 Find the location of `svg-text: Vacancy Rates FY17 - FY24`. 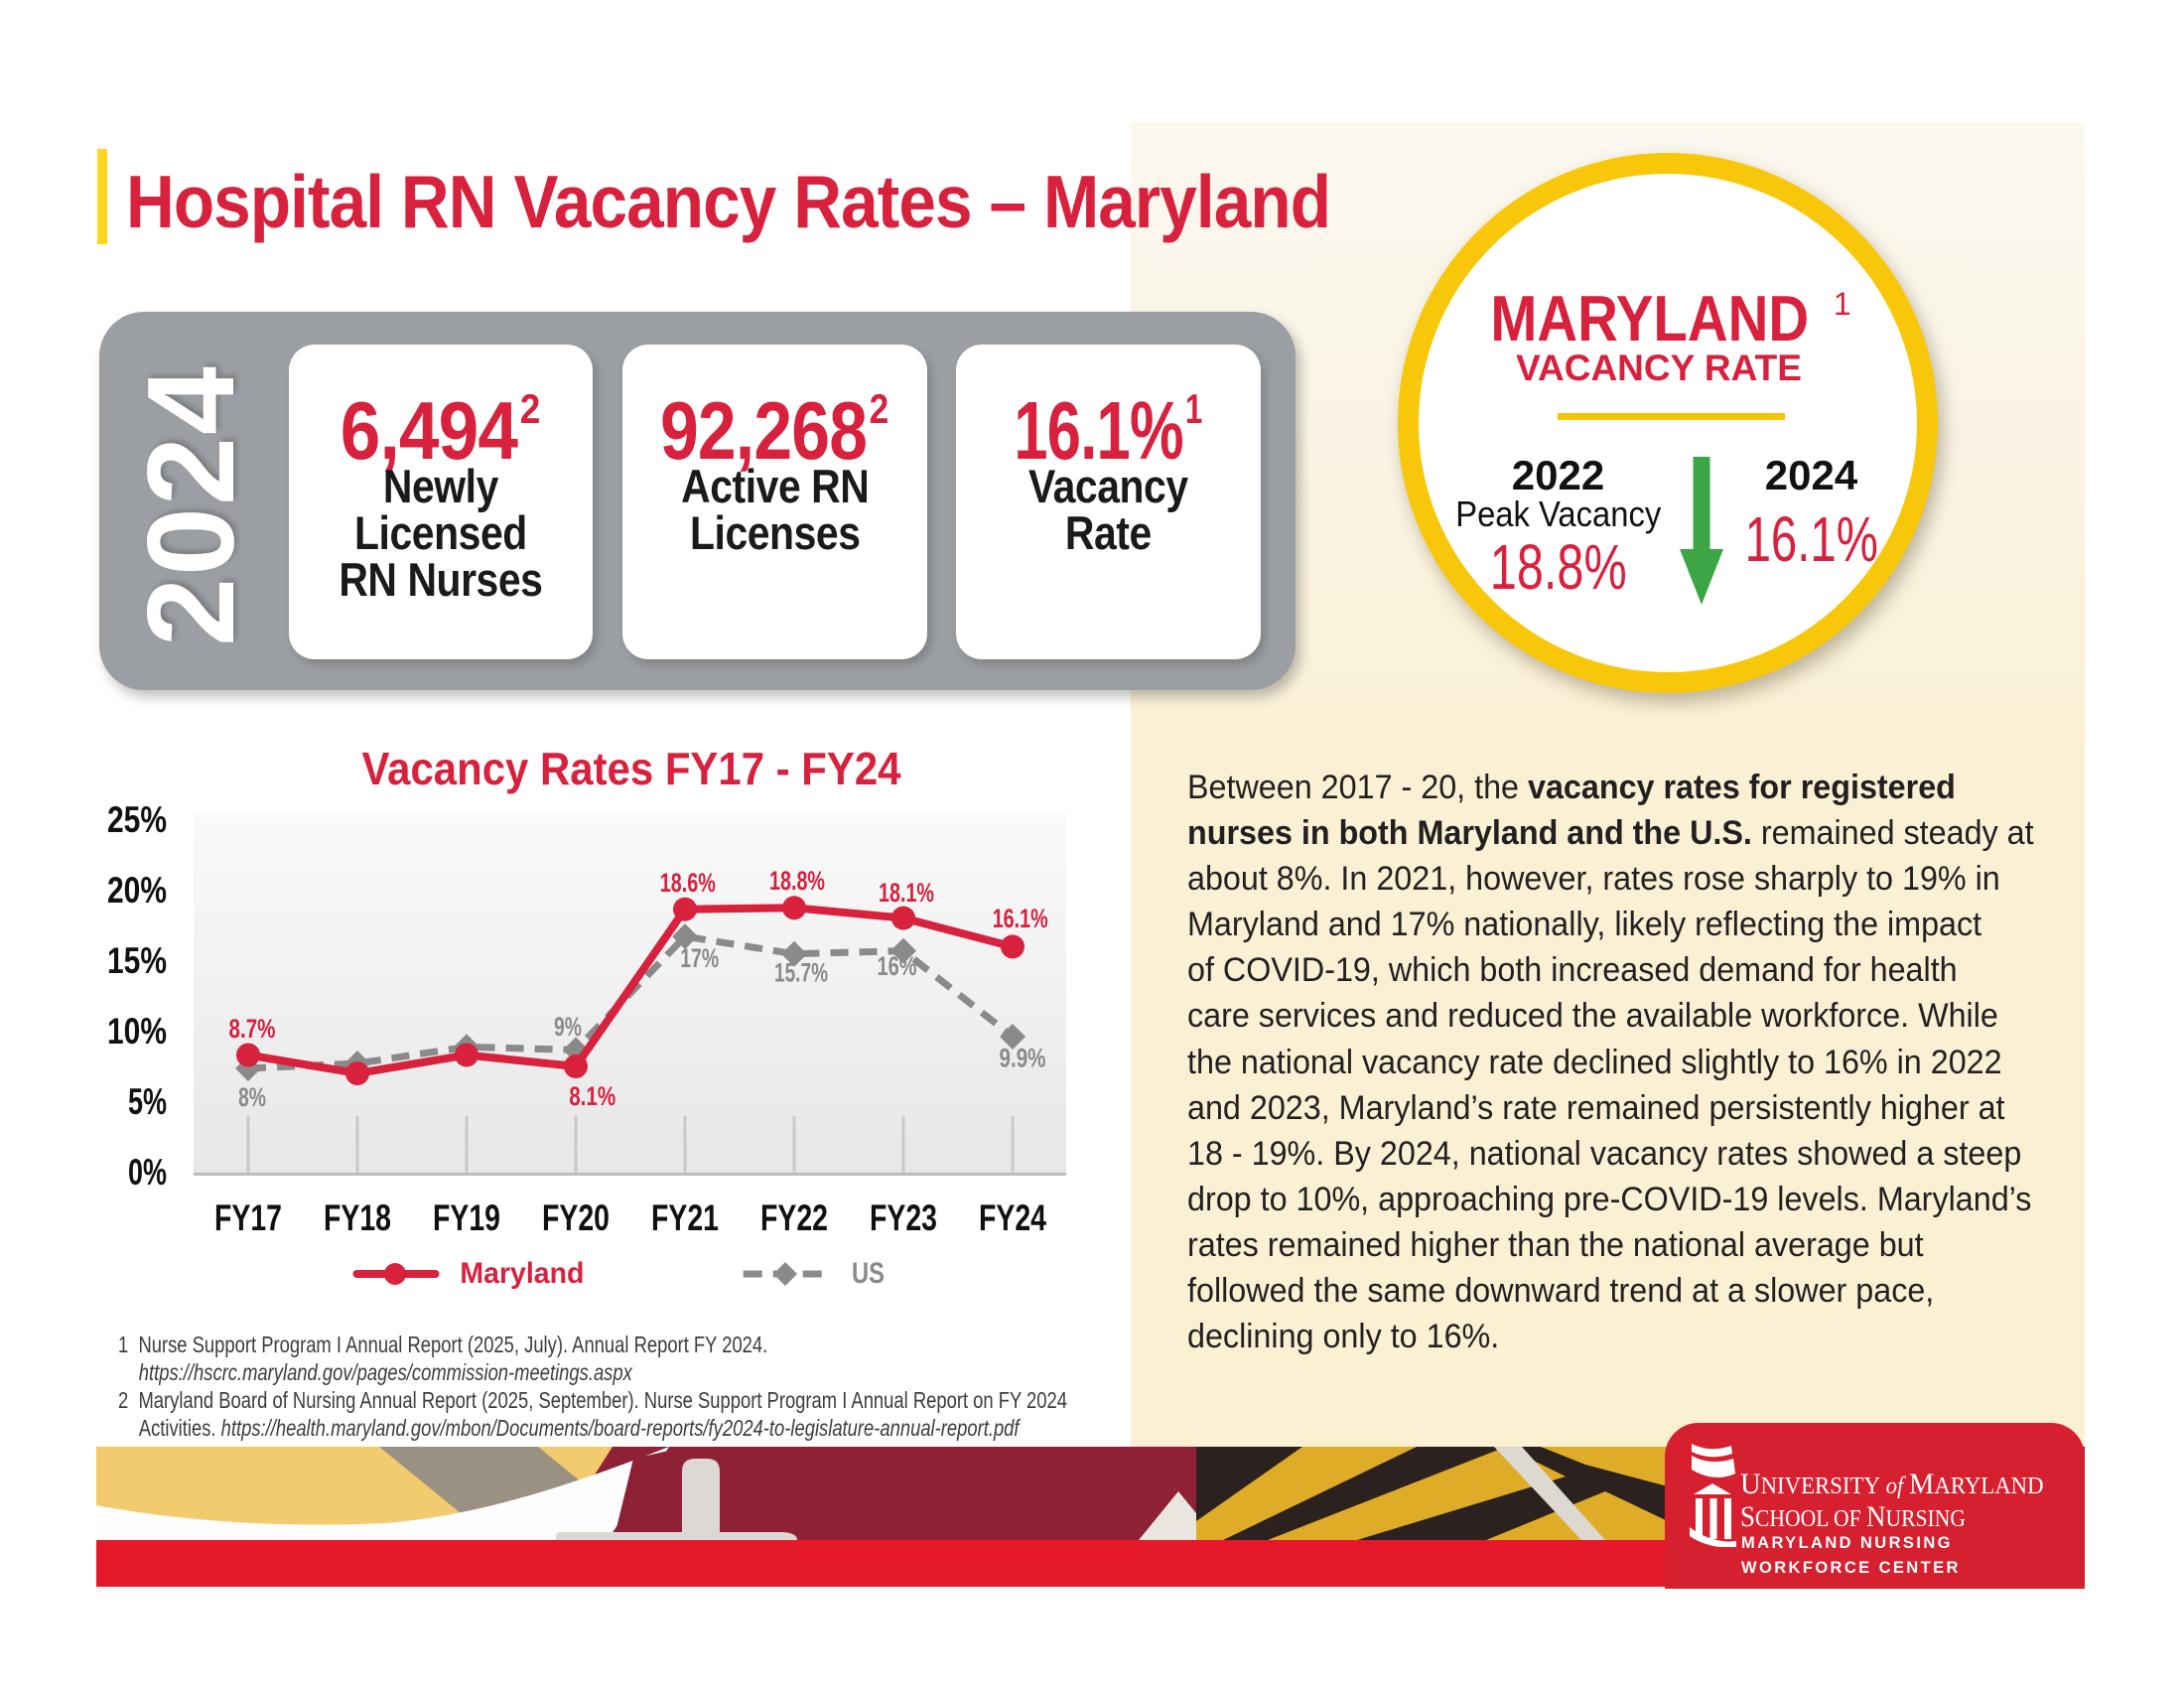

svg-text: Vacancy Rates FY17 - FY24 is located at coordinates (631, 768).